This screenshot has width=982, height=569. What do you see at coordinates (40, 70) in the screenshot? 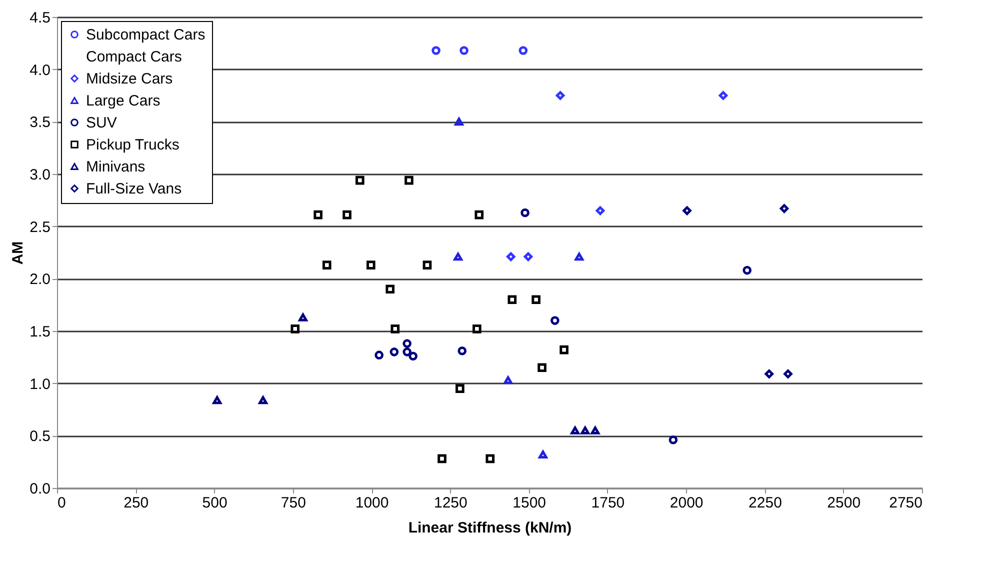
I see `y-tick-label: 4.0` at bounding box center [40, 70].